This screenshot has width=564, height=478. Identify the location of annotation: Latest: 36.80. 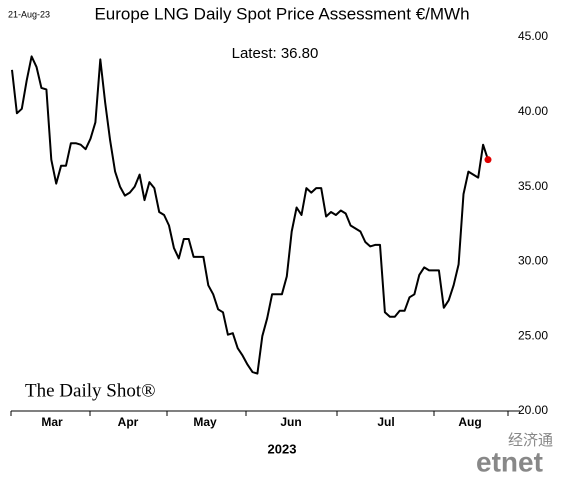
(275, 53).